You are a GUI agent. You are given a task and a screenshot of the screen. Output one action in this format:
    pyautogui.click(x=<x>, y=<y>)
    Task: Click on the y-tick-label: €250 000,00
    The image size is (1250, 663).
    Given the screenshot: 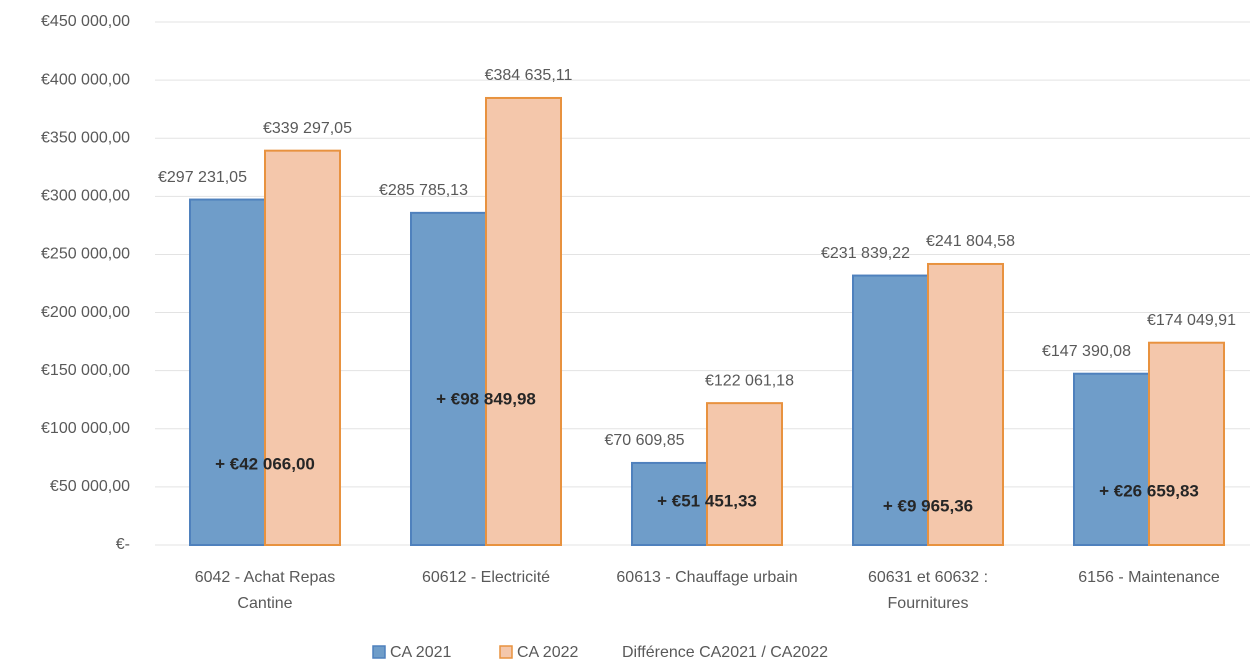 What is the action you would take?
    pyautogui.click(x=85, y=254)
    